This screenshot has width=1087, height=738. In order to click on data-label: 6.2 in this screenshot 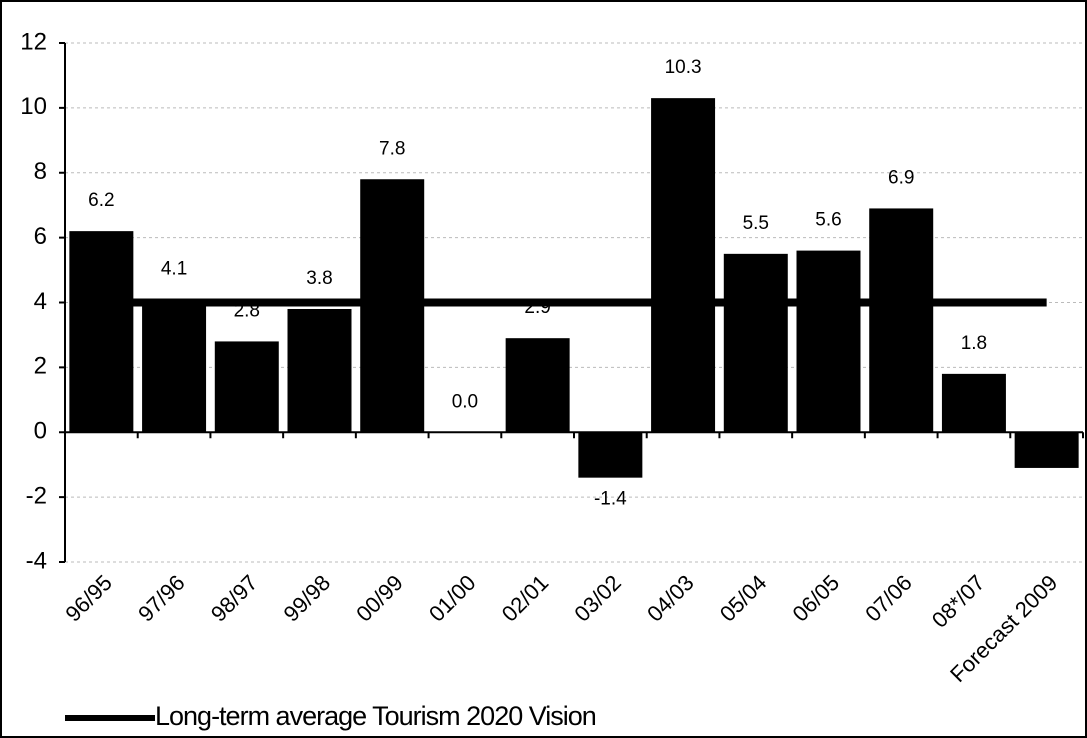, I will do `click(101, 200)`.